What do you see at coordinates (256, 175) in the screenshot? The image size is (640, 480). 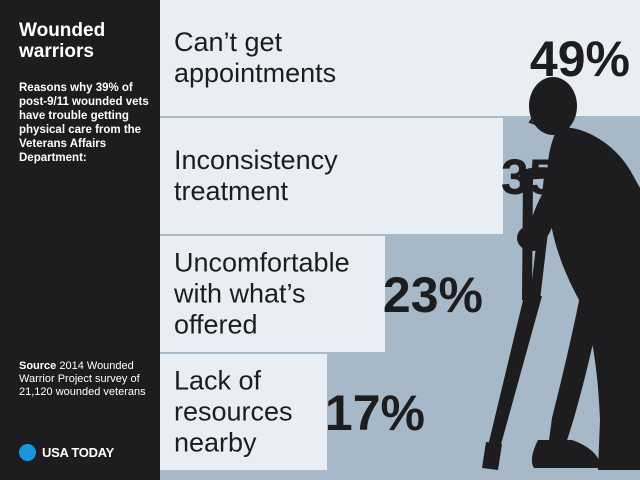 I see `bar-label-2: Inconsistency treatment` at bounding box center [256, 175].